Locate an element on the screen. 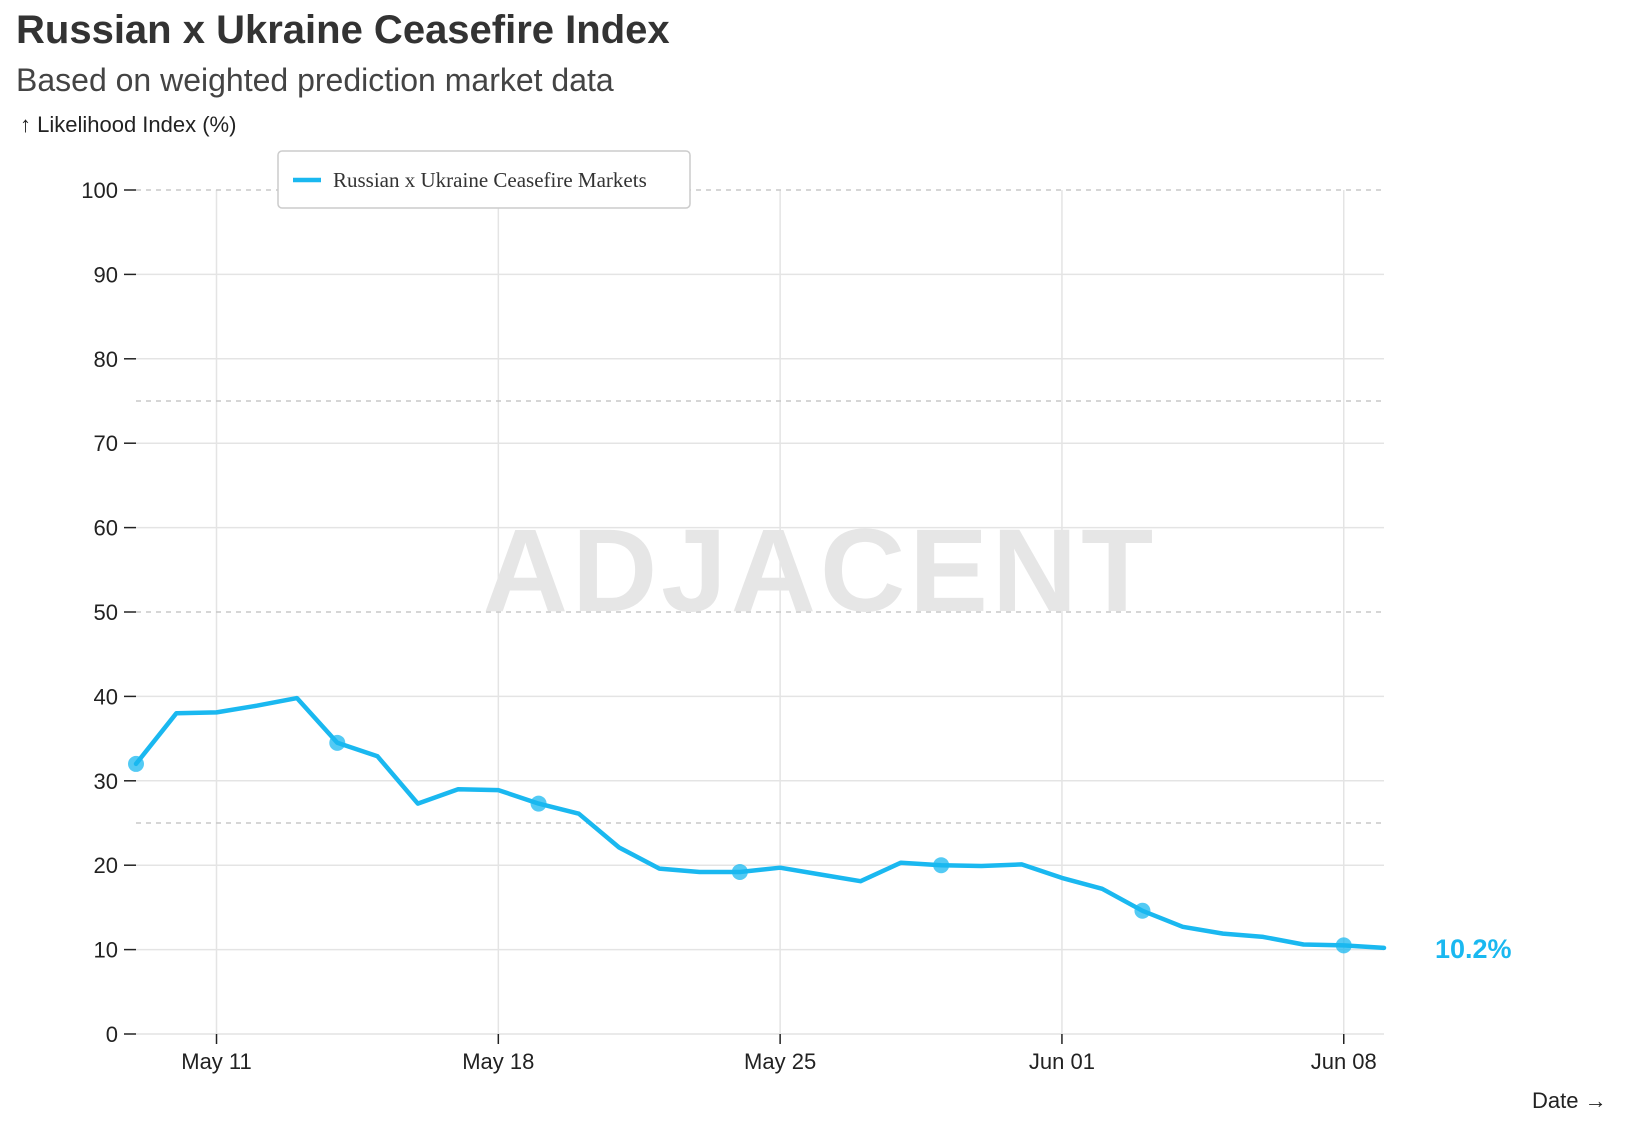  y-tick-label: 70 is located at coordinates (106, 443).